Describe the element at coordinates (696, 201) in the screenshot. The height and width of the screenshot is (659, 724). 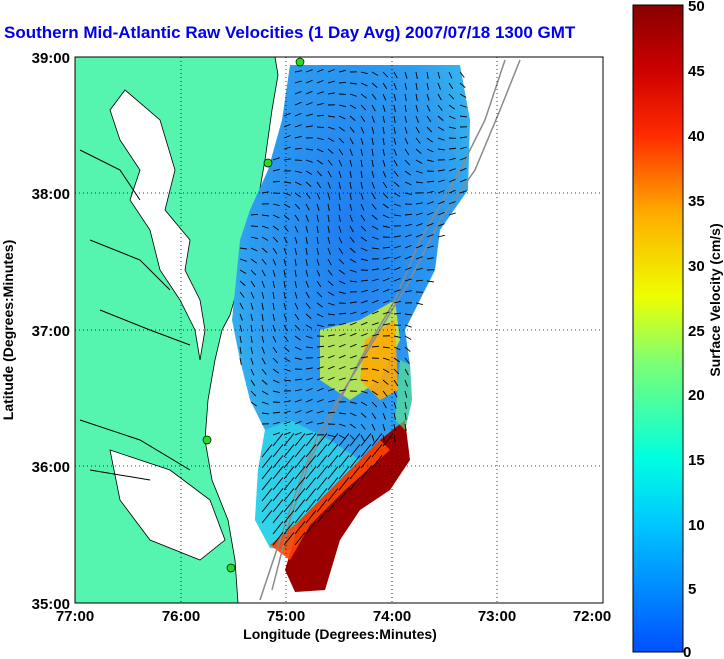
I see `colorbar-tick-label: 35` at that location.